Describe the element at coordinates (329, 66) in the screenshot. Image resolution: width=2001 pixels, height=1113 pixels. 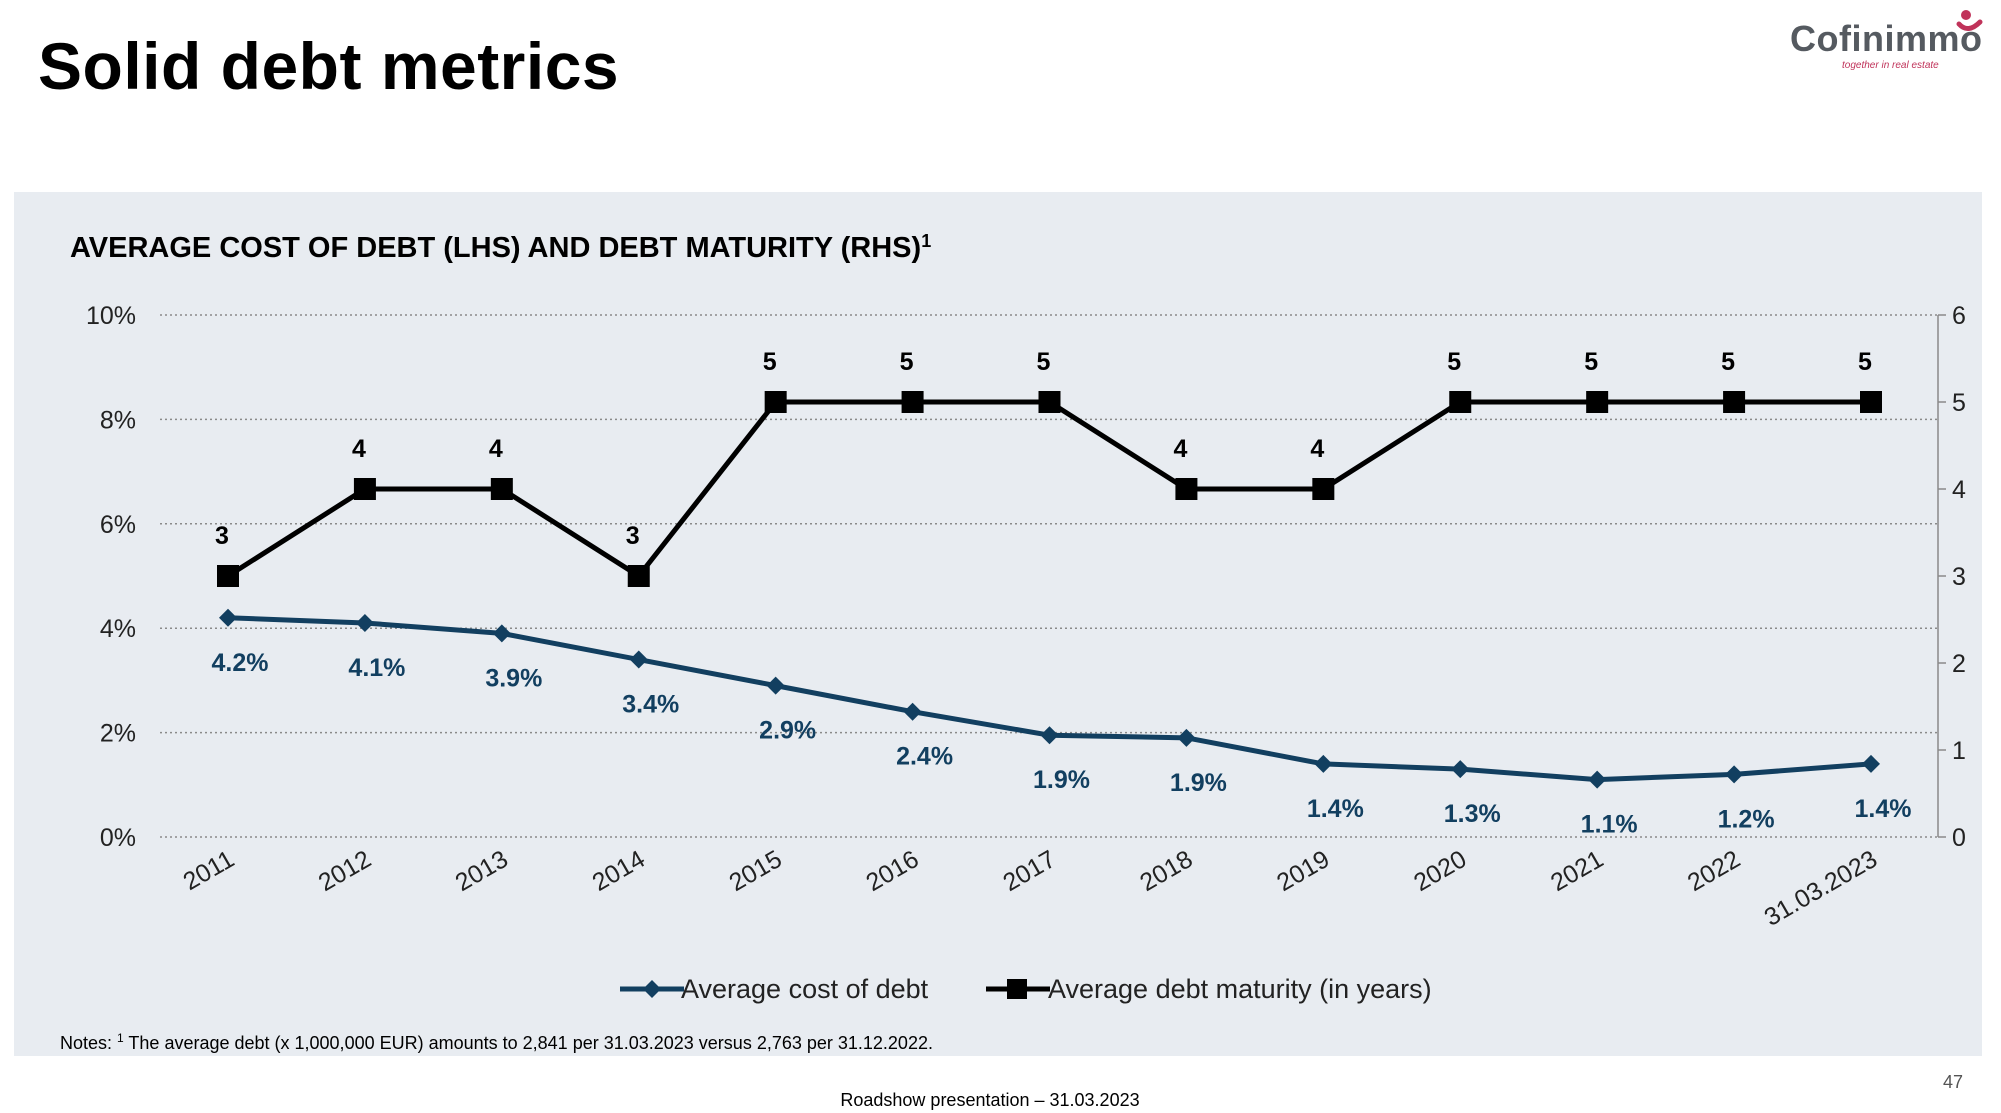
I see `page-title: Solid debt metrics` at that location.